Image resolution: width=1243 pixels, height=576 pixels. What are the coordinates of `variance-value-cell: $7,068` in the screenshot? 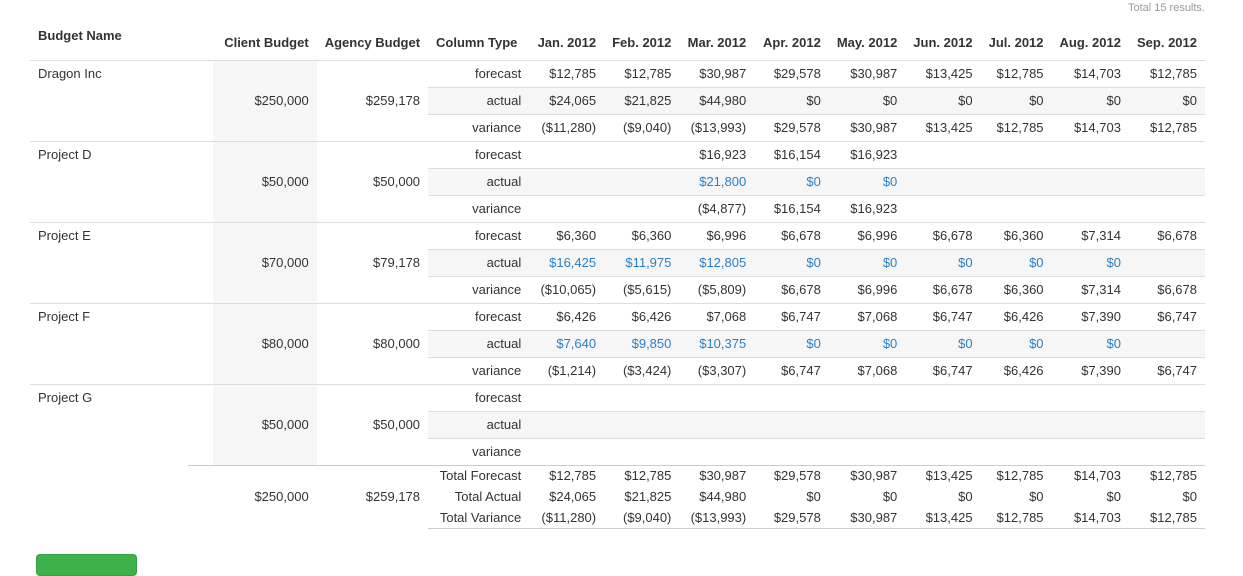 It's located at (867, 370).